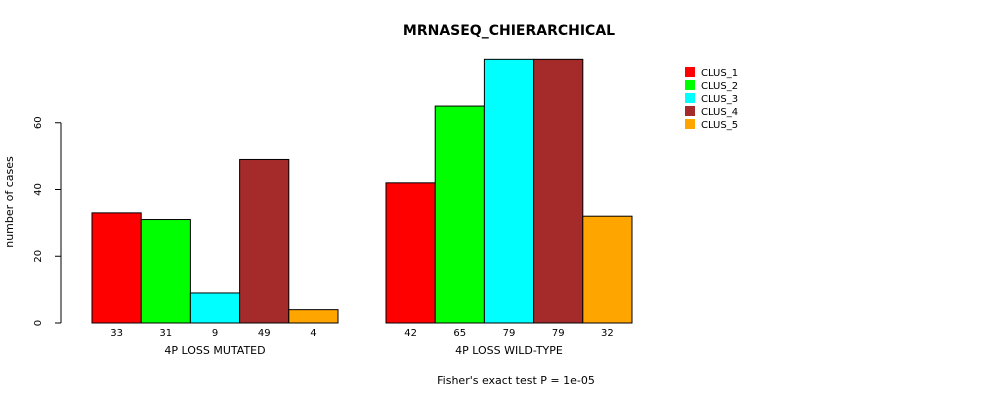  Describe the element at coordinates (719, 112) in the screenshot. I see `legend-label-clus_4: CLUS_4` at that location.